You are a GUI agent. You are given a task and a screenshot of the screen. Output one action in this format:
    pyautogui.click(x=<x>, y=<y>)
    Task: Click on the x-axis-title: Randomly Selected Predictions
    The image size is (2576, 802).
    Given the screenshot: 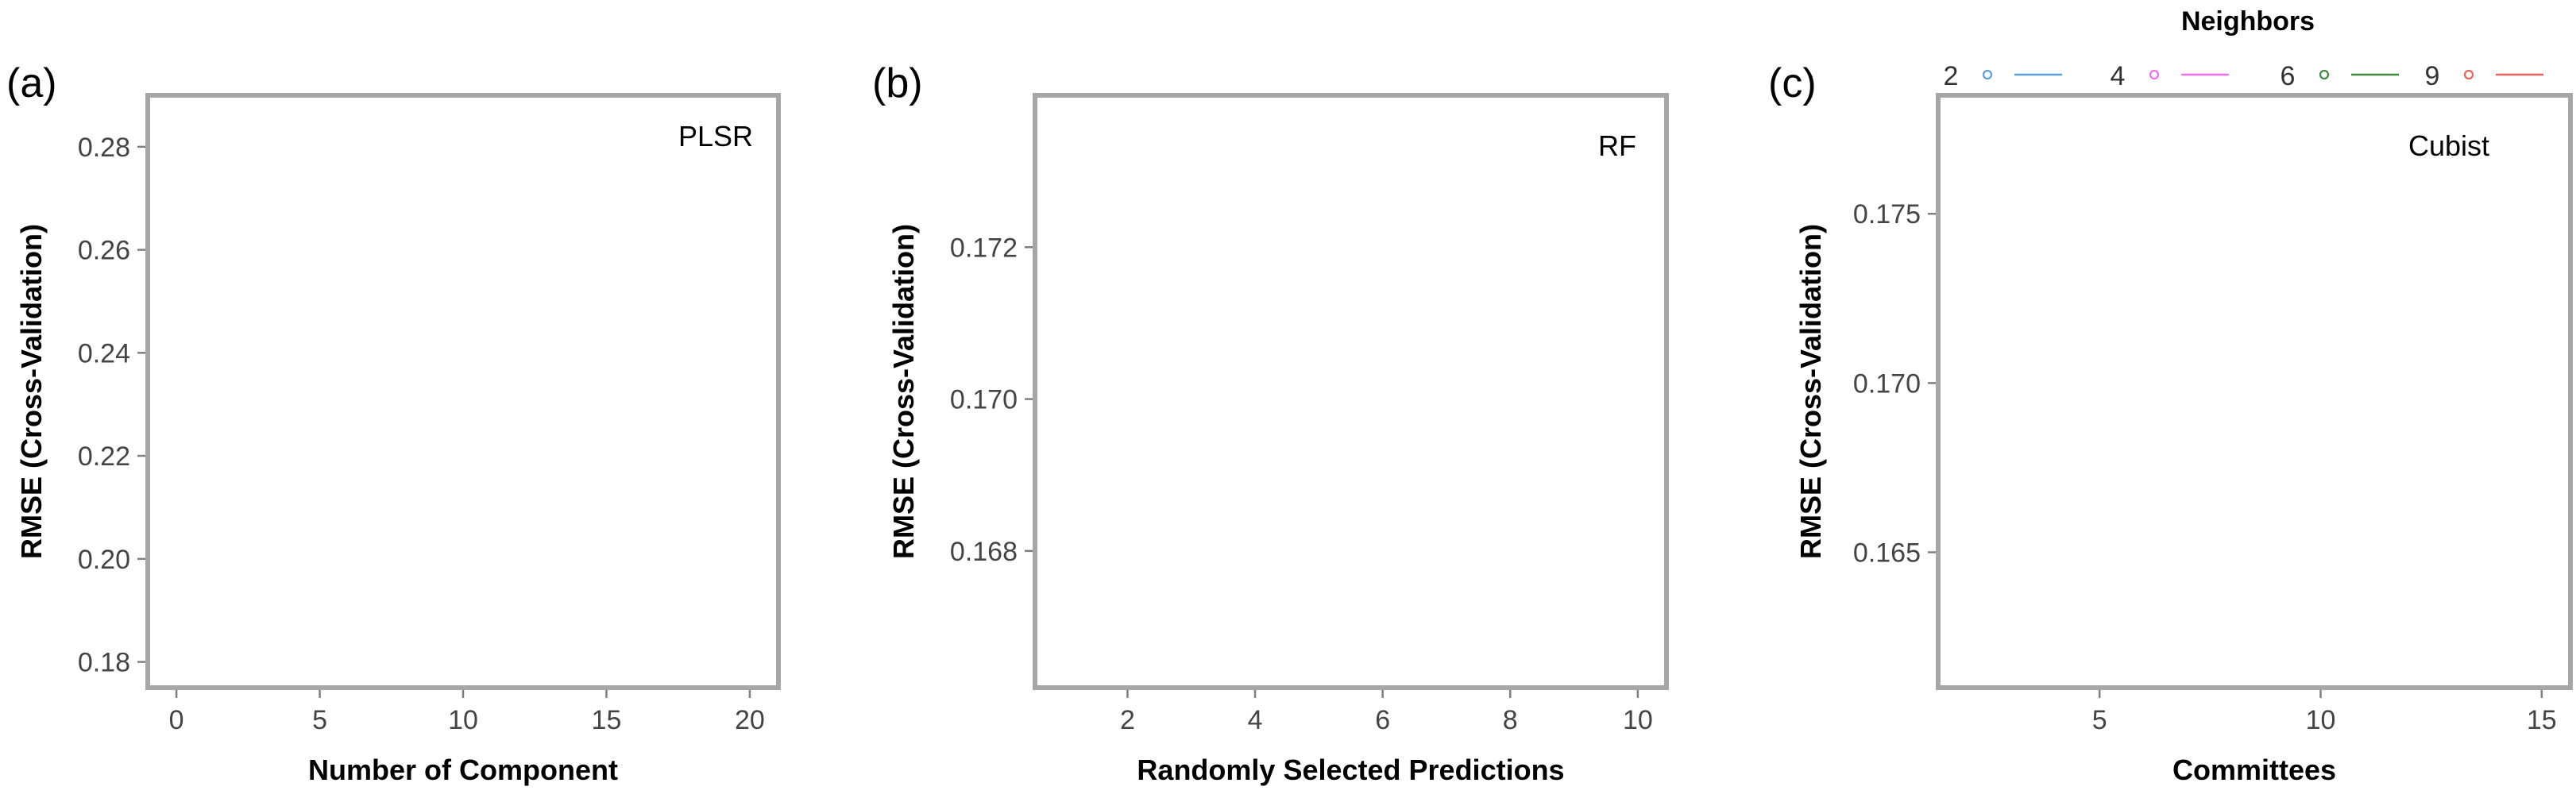 What is the action you would take?
    pyautogui.click(x=1350, y=770)
    